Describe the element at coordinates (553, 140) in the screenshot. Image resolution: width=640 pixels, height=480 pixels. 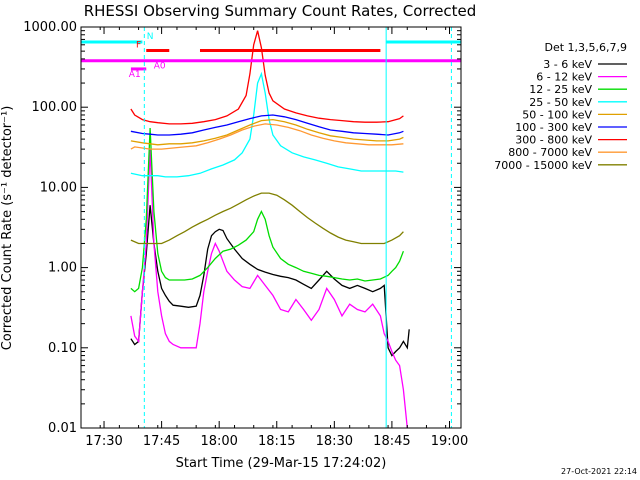
I see `legend-label-300-800-kev: 300 - 800 keV` at that location.